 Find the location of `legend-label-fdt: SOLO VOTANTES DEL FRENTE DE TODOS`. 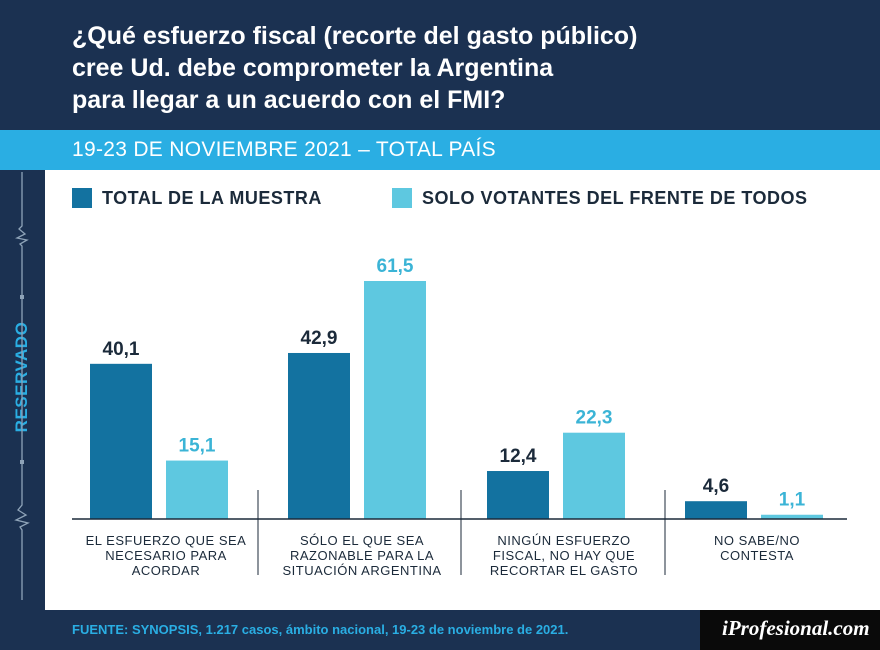

legend-label-fdt: SOLO VOTANTES DEL FRENTE DE TODOS is located at coordinates (615, 197).